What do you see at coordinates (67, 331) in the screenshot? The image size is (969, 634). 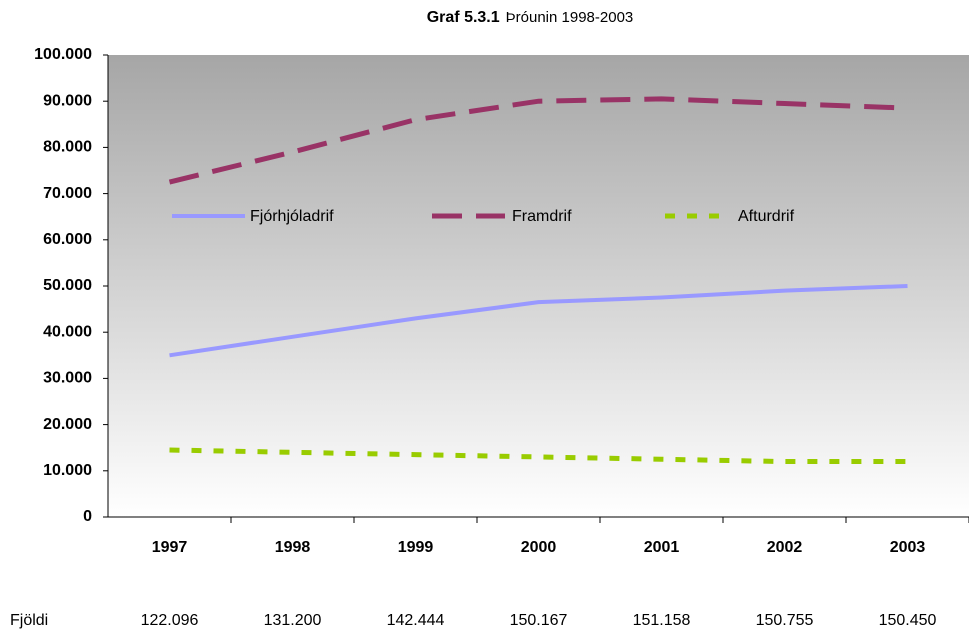 I see `y-tick-label: 40.000` at bounding box center [67, 331].